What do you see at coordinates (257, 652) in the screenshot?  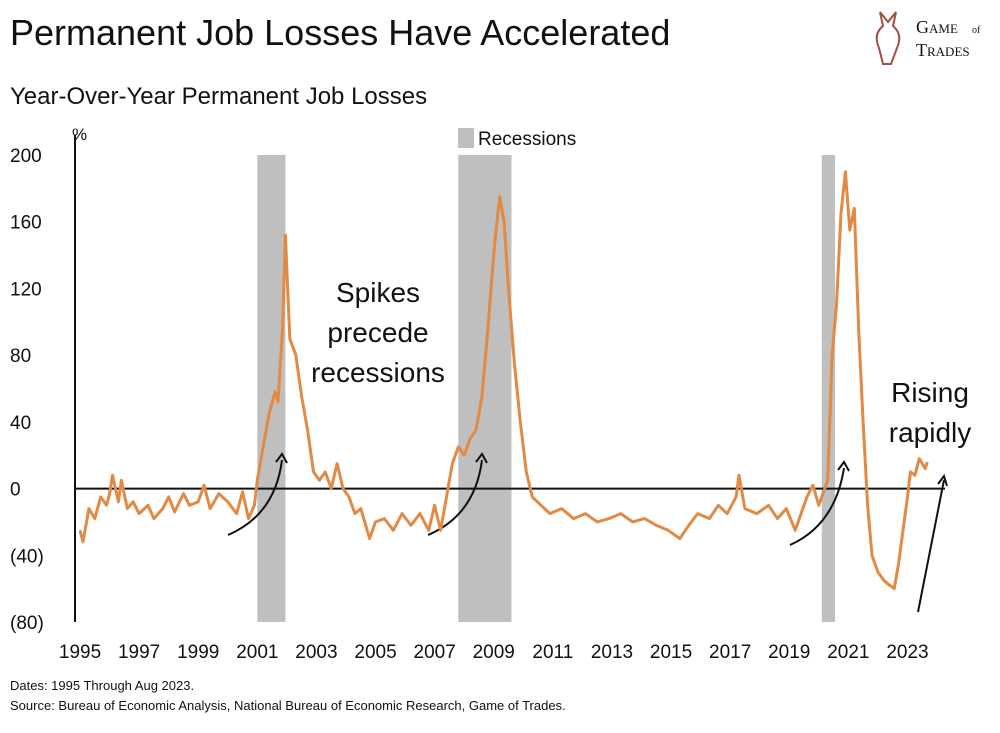 I see `x-tick-label: 2001` at bounding box center [257, 652].